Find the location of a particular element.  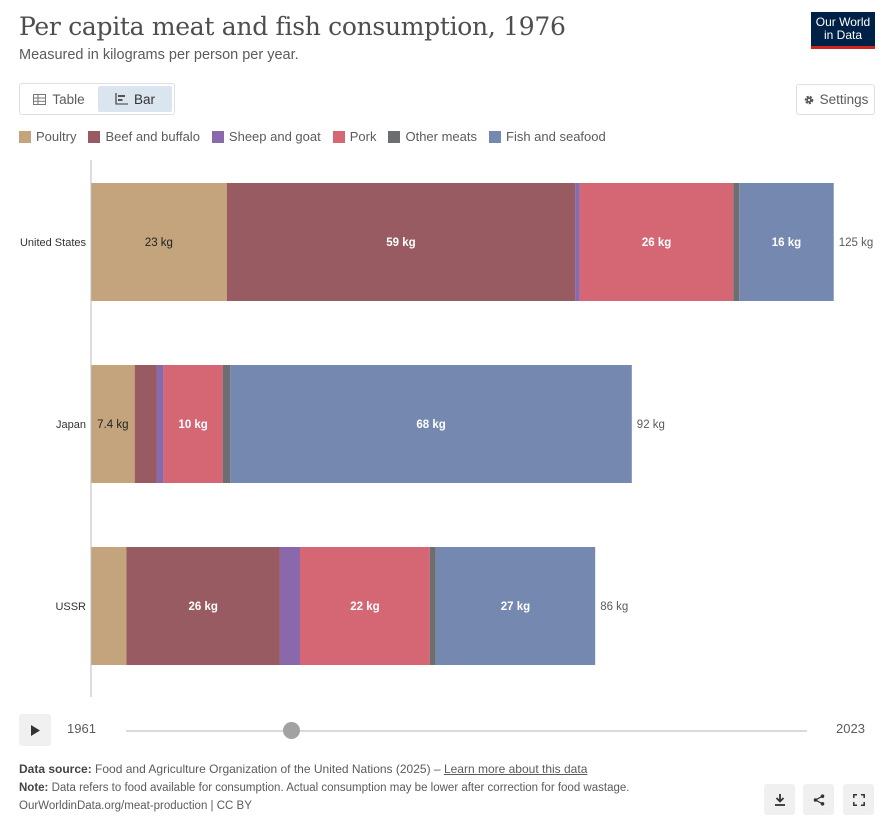

data-label: 7.4 kg is located at coordinates (112, 425).